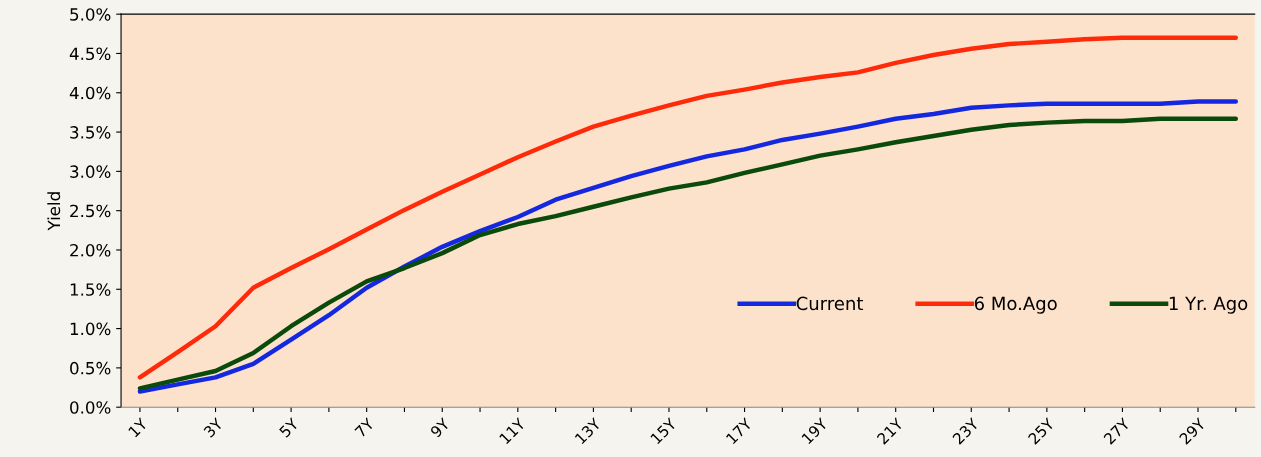  Describe the element at coordinates (90, 171) in the screenshot. I see `y-tick-label: 3.0%` at that location.